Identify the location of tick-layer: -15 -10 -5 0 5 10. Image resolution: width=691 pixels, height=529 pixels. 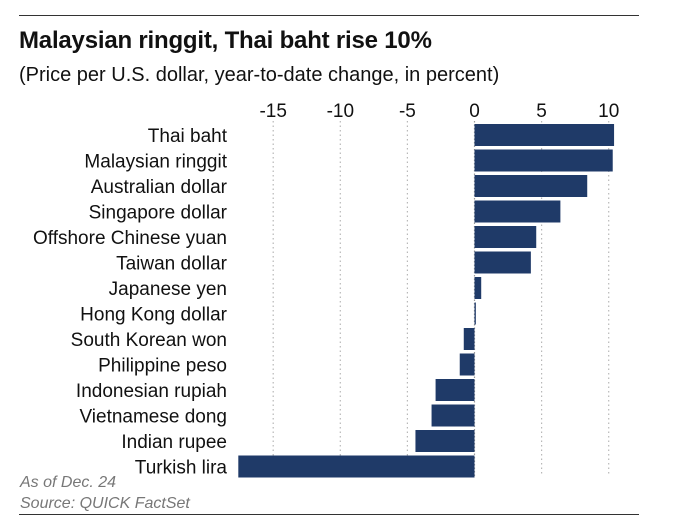
(439, 111).